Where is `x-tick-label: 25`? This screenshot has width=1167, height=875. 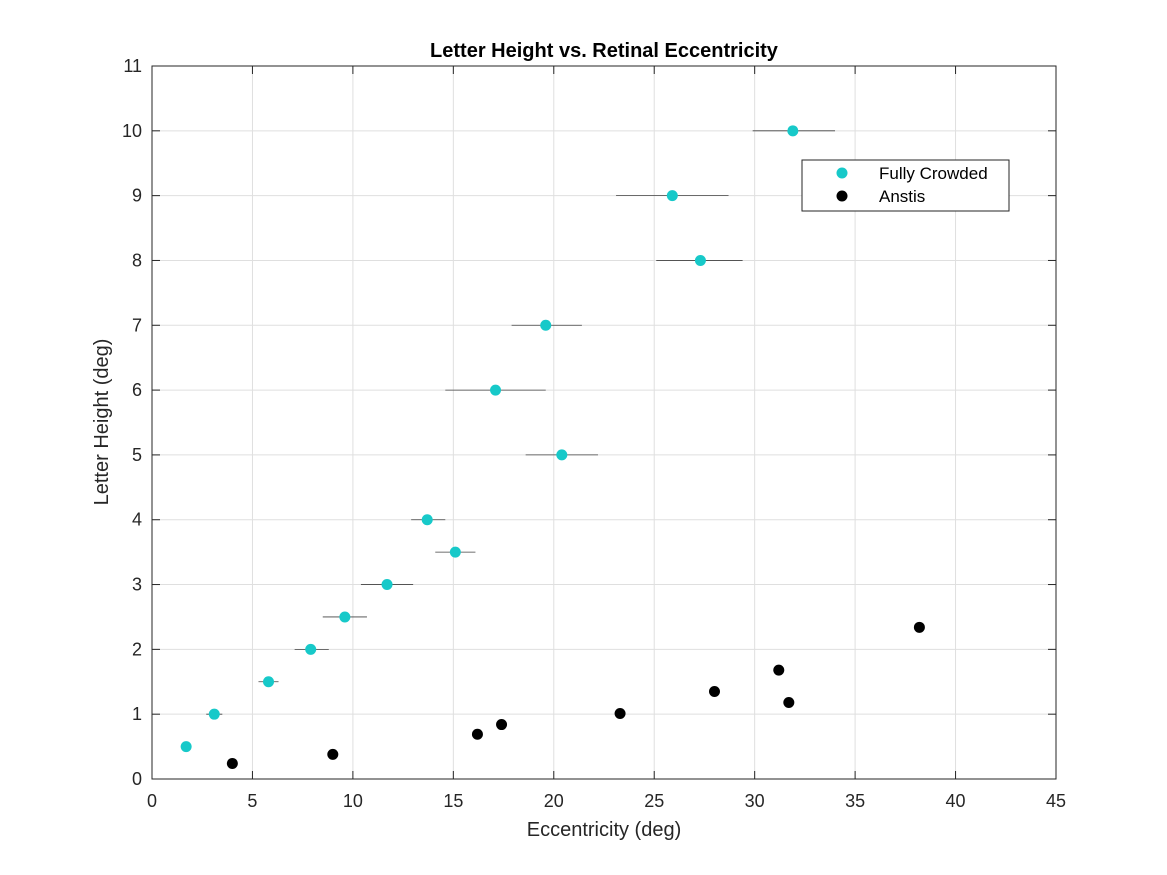
x-tick-label: 25 is located at coordinates (654, 801).